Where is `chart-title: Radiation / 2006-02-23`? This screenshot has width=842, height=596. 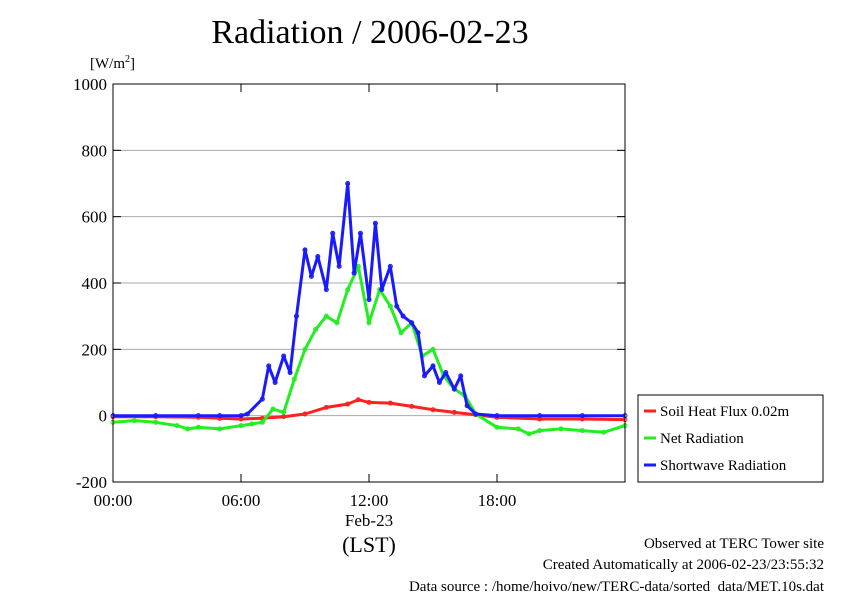
chart-title: Radiation / 2006-02-23 is located at coordinates (370, 32).